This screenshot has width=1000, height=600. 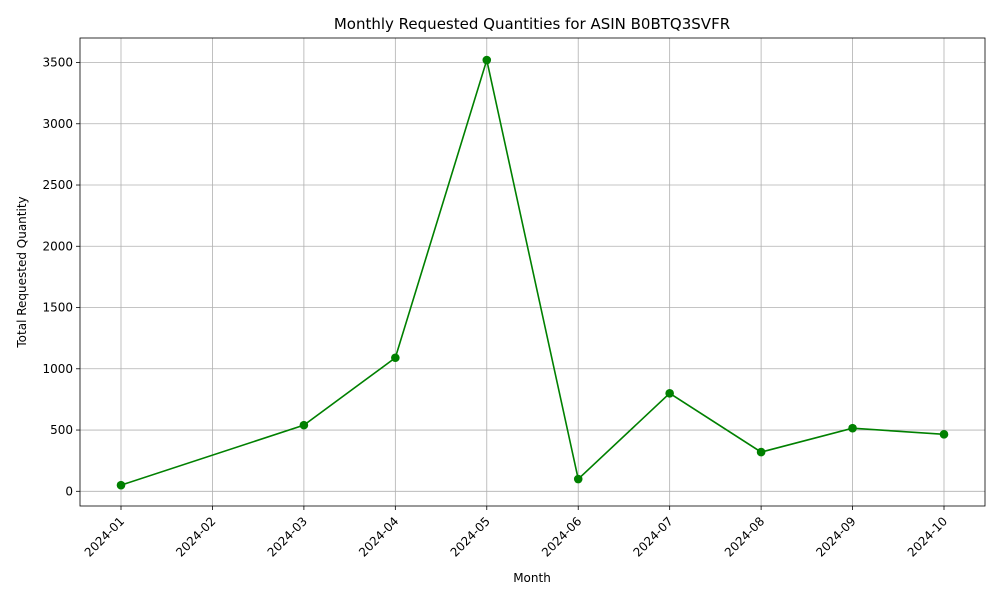 What do you see at coordinates (61, 430) in the screenshot?
I see `y-tick-label: 500` at bounding box center [61, 430].